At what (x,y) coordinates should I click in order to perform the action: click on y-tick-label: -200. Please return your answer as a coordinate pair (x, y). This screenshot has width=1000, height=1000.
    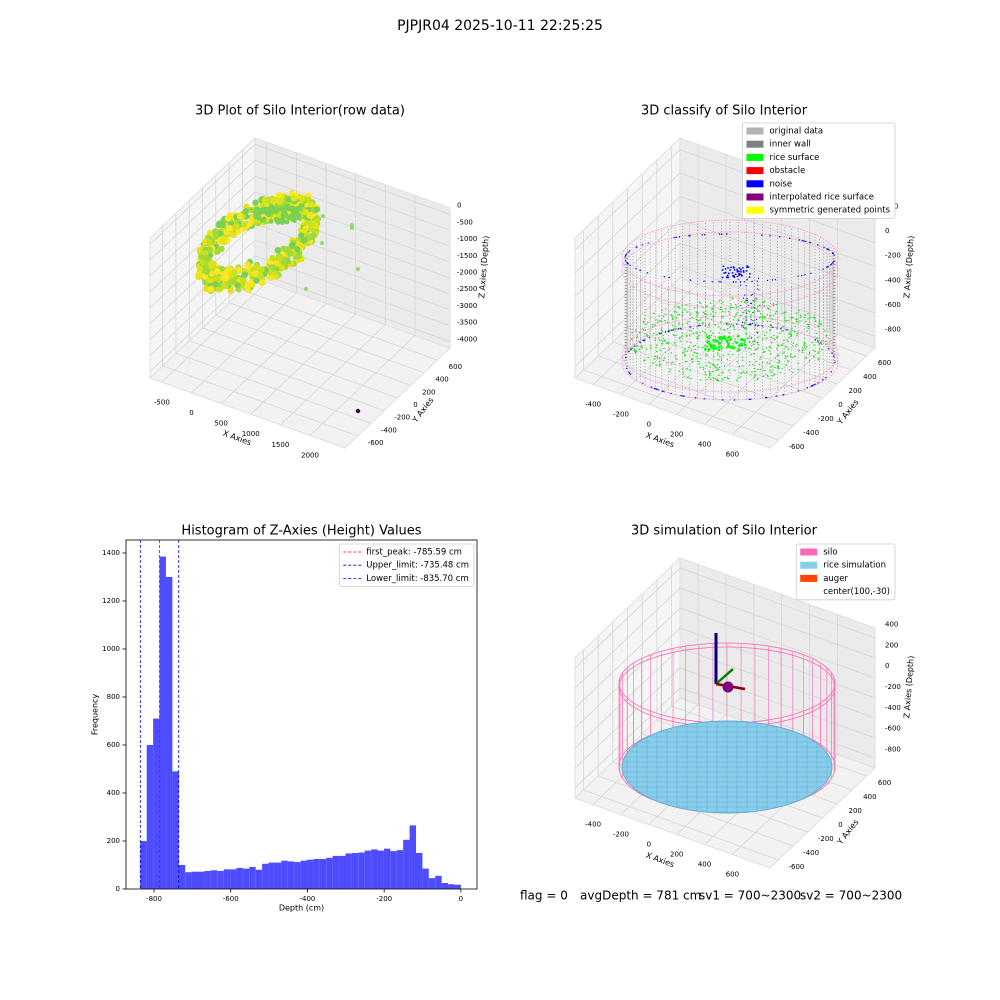
    Looking at the image, I should click on (826, 419).